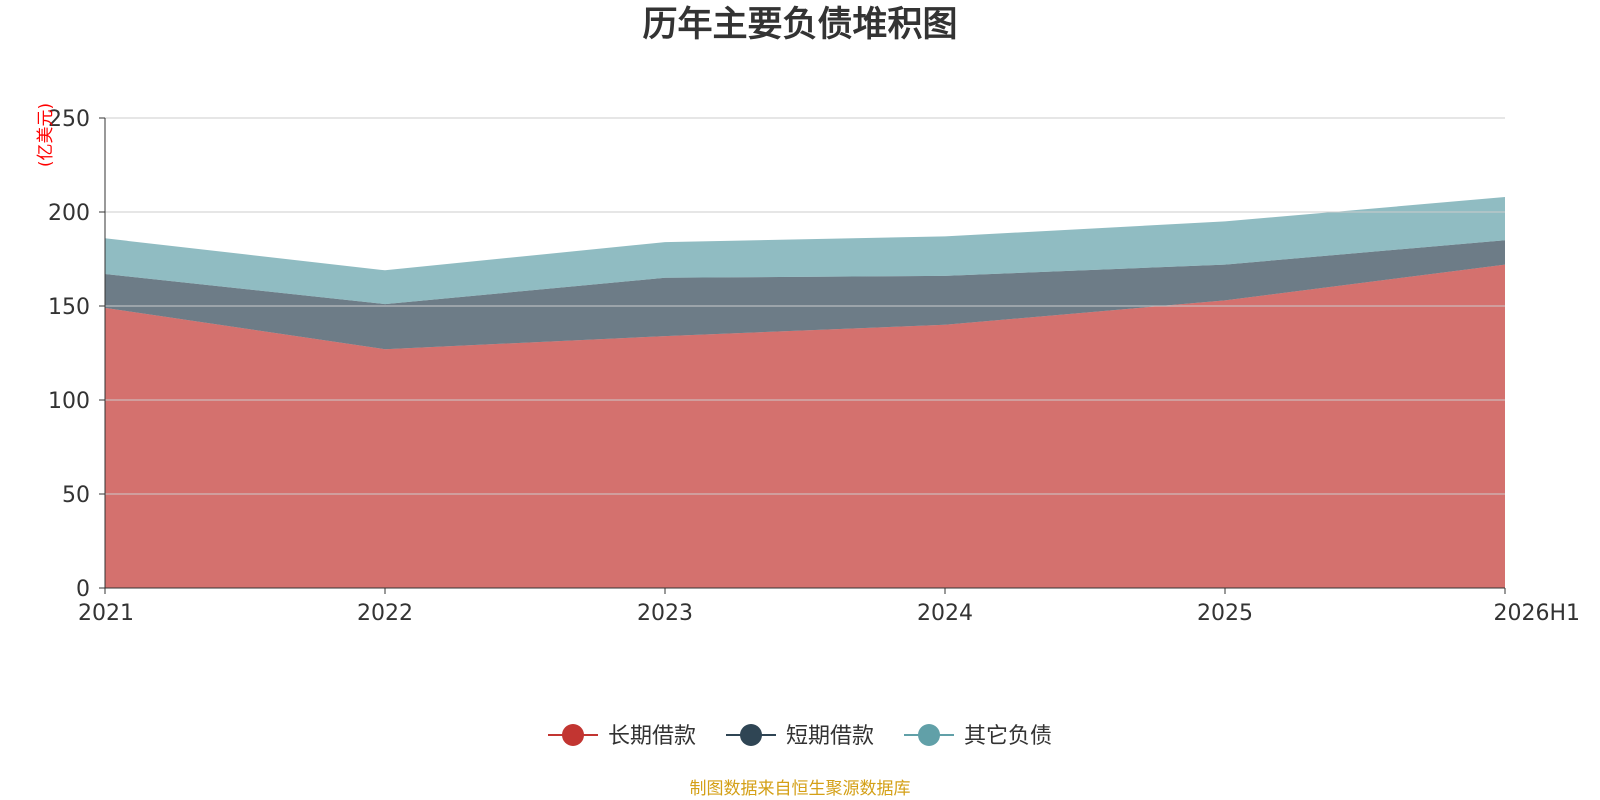  What do you see at coordinates (69, 213) in the screenshot?
I see `y-tick-label: 200` at bounding box center [69, 213].